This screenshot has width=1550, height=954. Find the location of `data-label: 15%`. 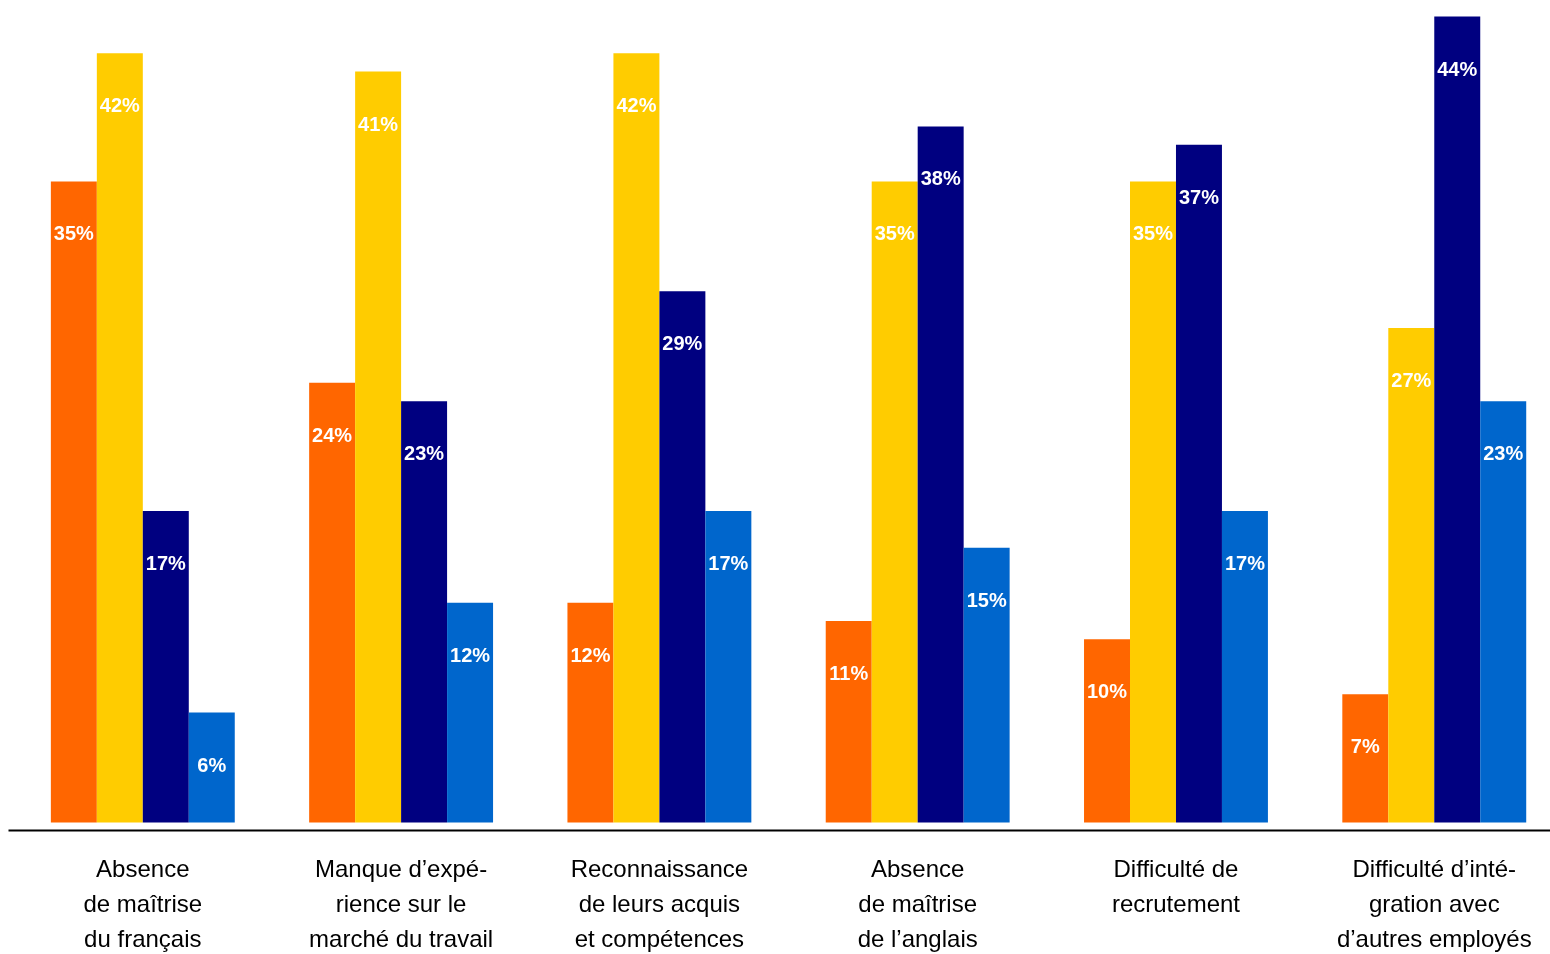

data-label: 15% is located at coordinates (986, 599).